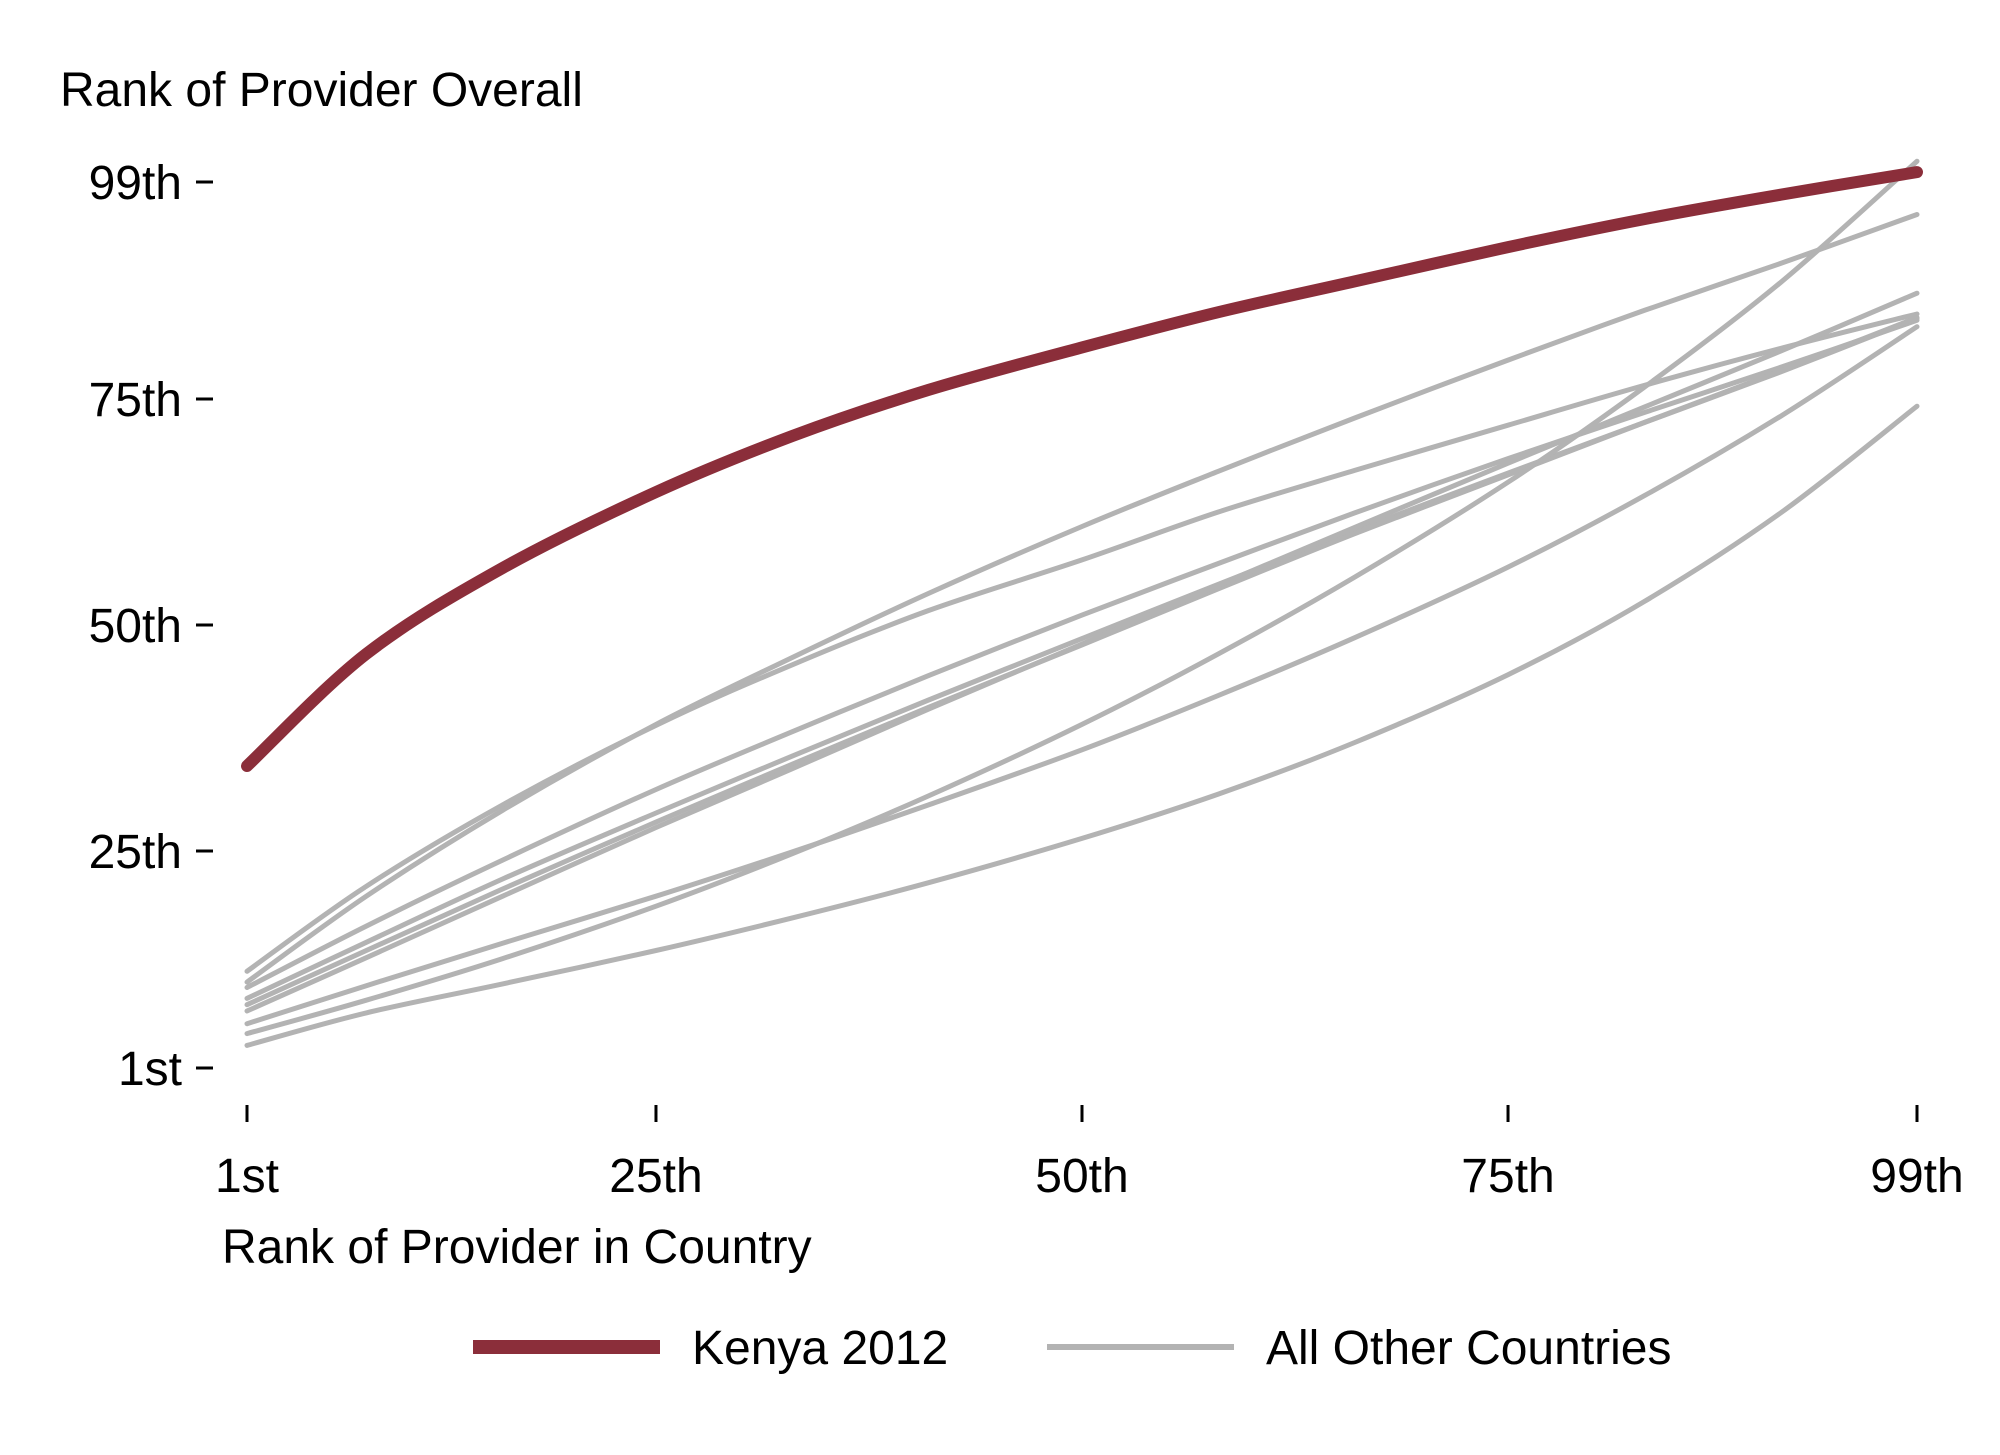 The image size is (2000, 1455). What do you see at coordinates (517, 1247) in the screenshot?
I see `x-axis-title: Rank of Provider in Country` at bounding box center [517, 1247].